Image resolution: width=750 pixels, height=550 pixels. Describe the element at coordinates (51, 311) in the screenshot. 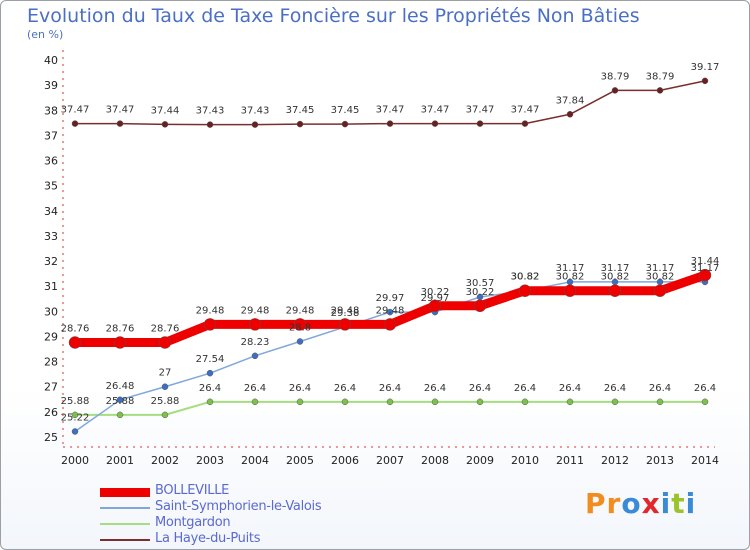

I see `y-tick-label: 30` at that location.